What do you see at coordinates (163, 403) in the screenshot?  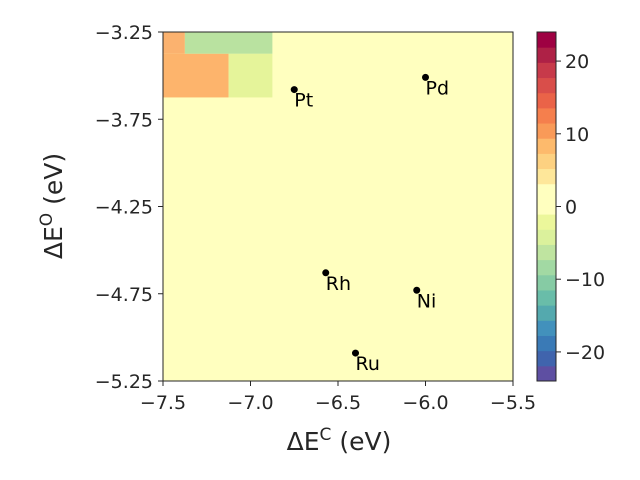 I see `x-tick-label: −7.5` at bounding box center [163, 403].